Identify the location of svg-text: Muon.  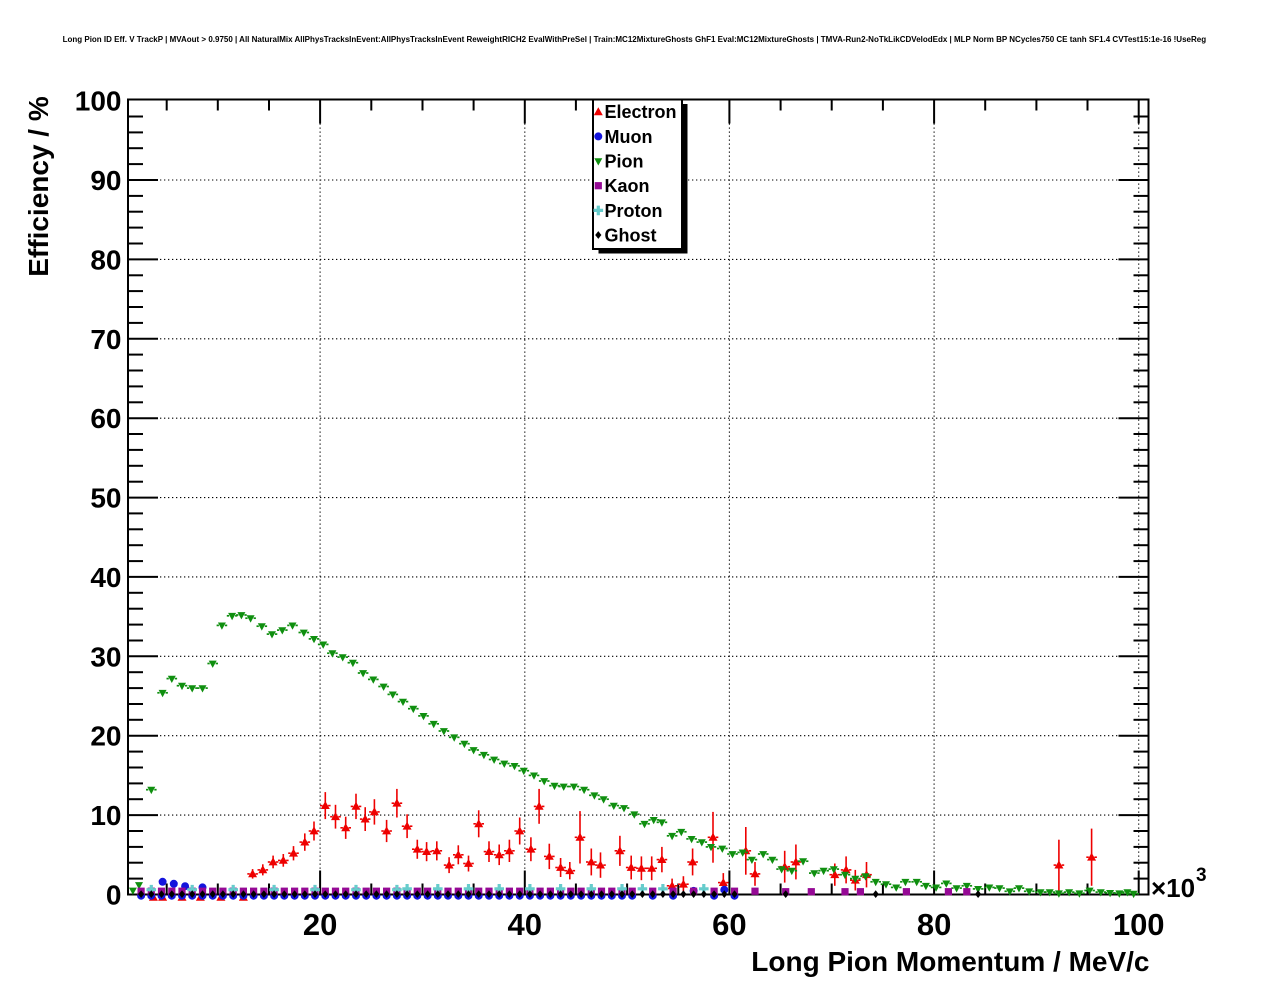
(629, 137).